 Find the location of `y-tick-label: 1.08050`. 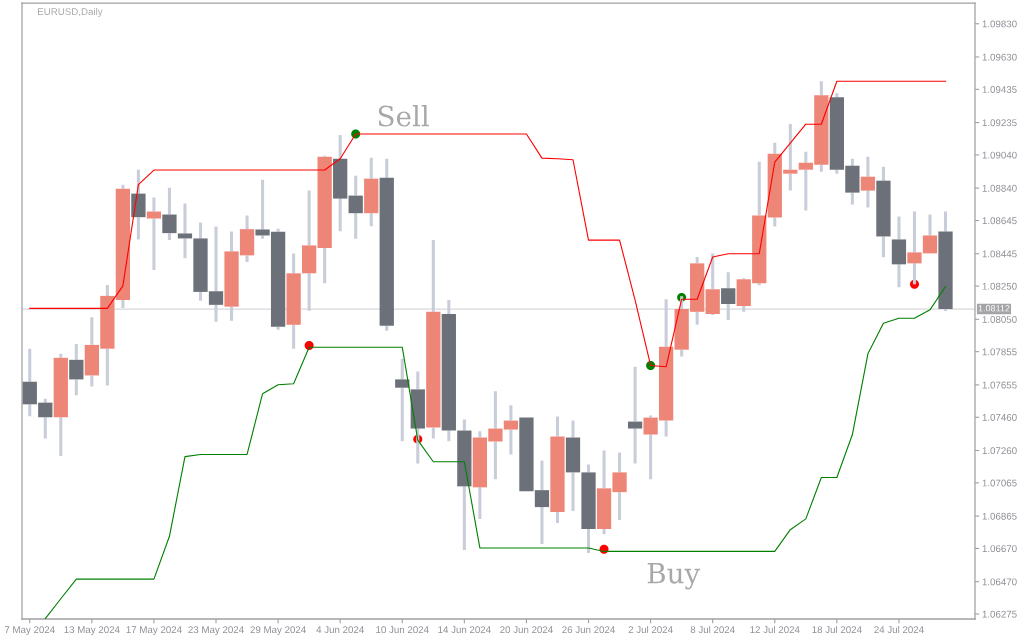

y-tick-label: 1.08050 is located at coordinates (999, 319).